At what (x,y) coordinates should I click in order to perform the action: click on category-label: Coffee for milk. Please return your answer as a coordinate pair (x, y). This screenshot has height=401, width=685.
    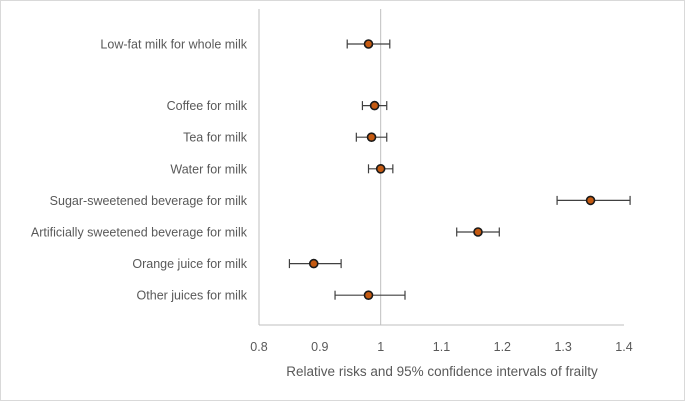
    Looking at the image, I should click on (207, 106).